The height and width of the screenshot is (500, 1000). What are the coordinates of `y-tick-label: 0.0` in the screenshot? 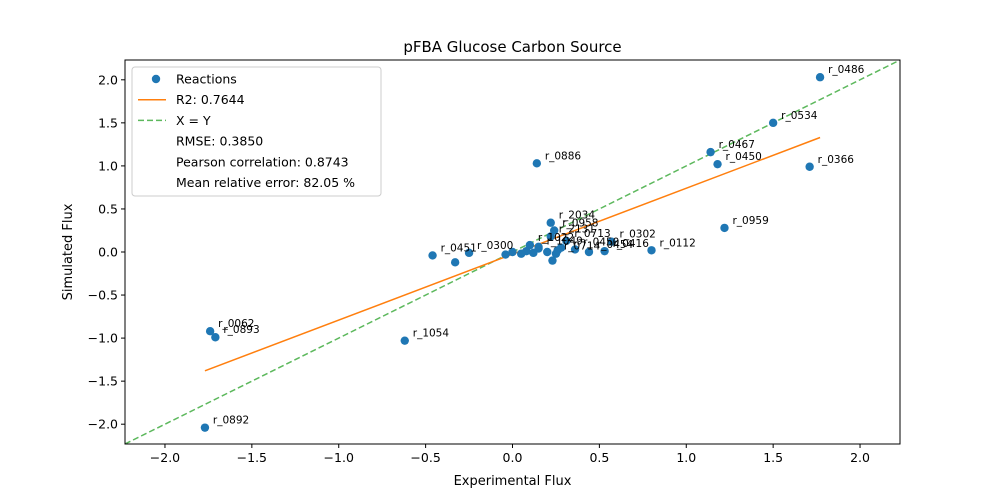 It's located at (108, 252).